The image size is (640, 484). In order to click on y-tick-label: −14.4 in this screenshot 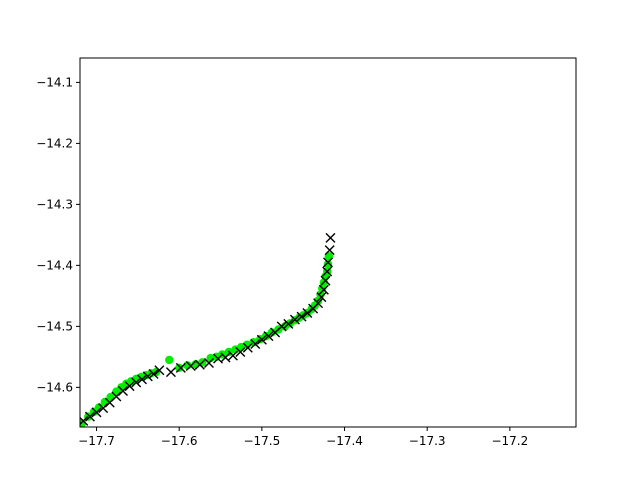, I will do `click(54, 265)`.